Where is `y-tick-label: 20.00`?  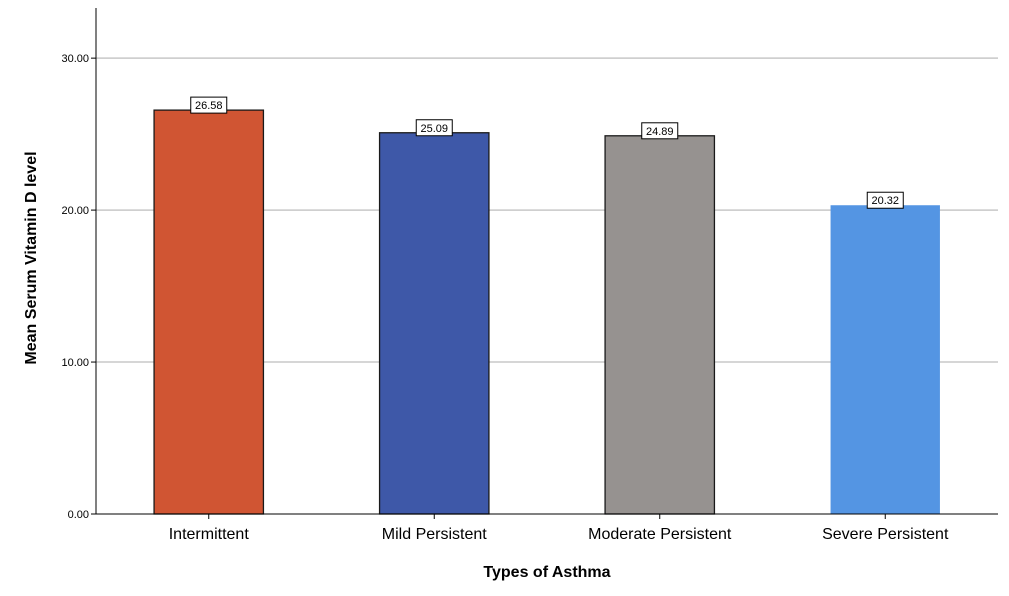
y-tick-label: 20.00 is located at coordinates (75, 211).